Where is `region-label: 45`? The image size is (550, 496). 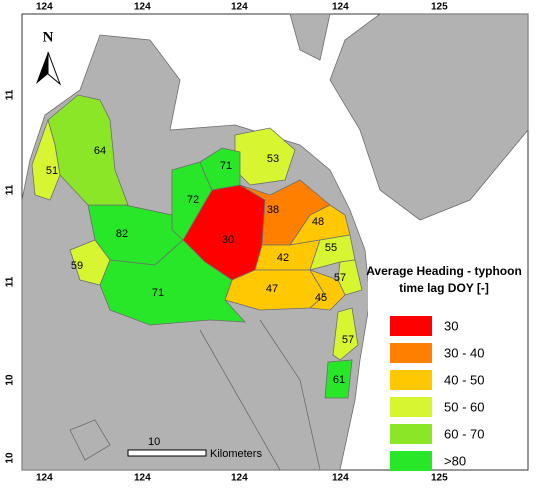 region-label: 45 is located at coordinates (321, 298).